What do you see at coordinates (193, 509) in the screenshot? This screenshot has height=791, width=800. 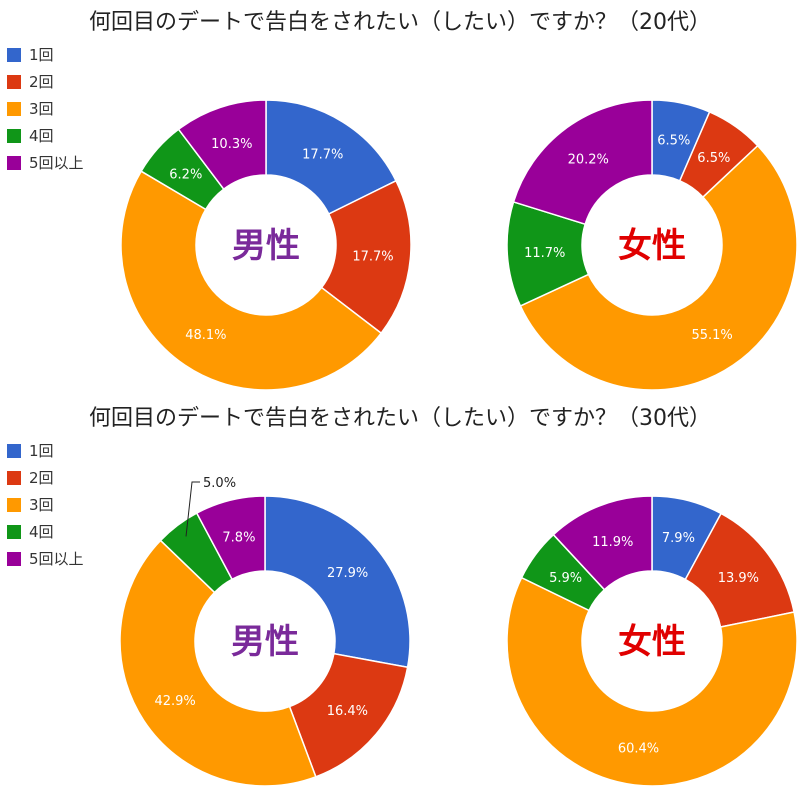 I see `callout-leader-male` at bounding box center [193, 509].